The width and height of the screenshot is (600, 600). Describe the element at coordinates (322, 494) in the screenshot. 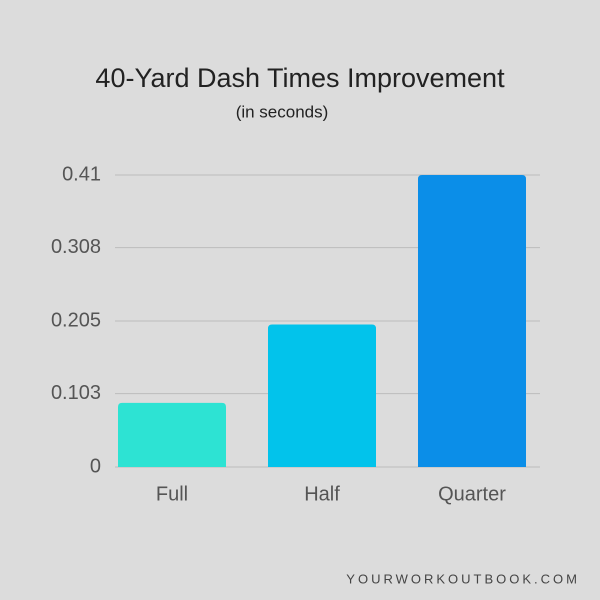

I see `x-tick-label: Half` at that location.